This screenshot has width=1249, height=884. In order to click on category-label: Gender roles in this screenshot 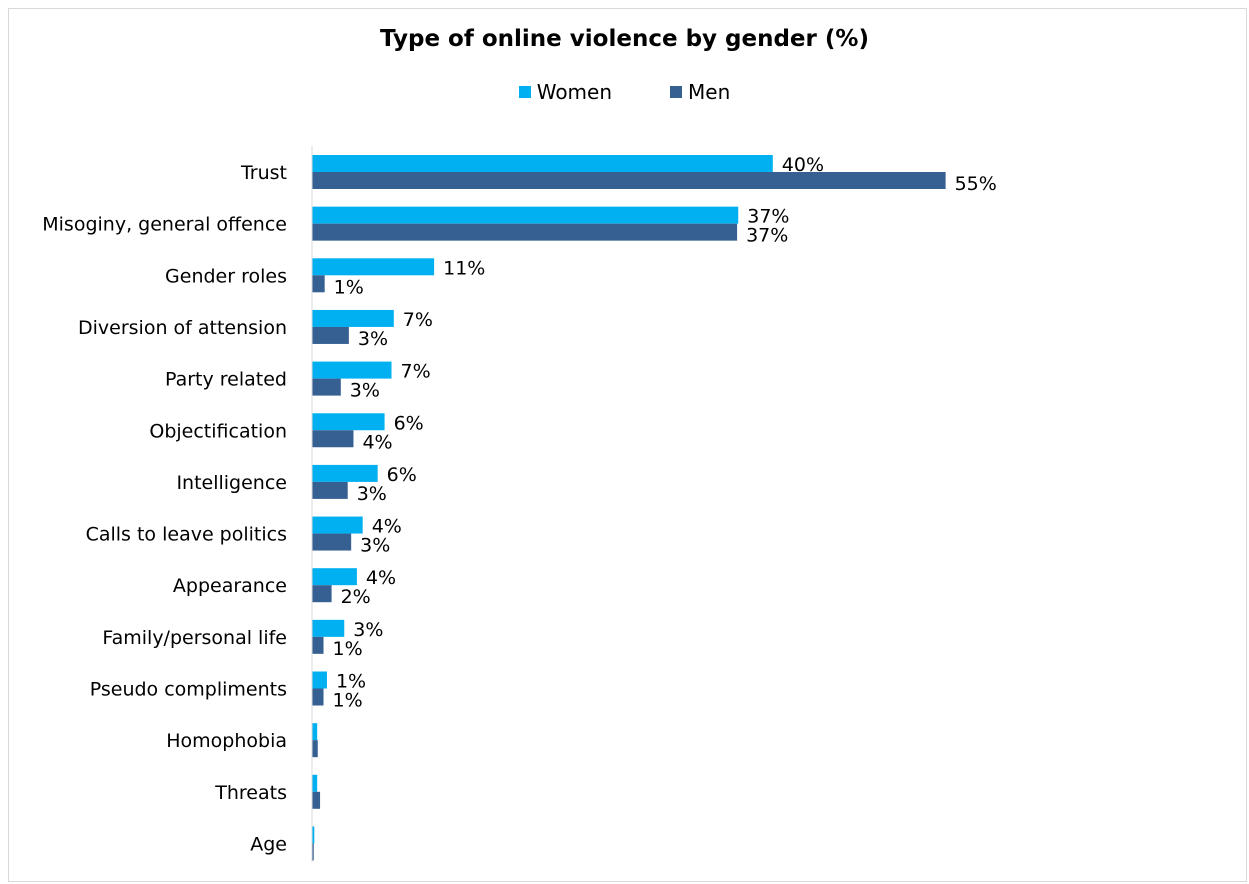, I will do `click(226, 276)`.